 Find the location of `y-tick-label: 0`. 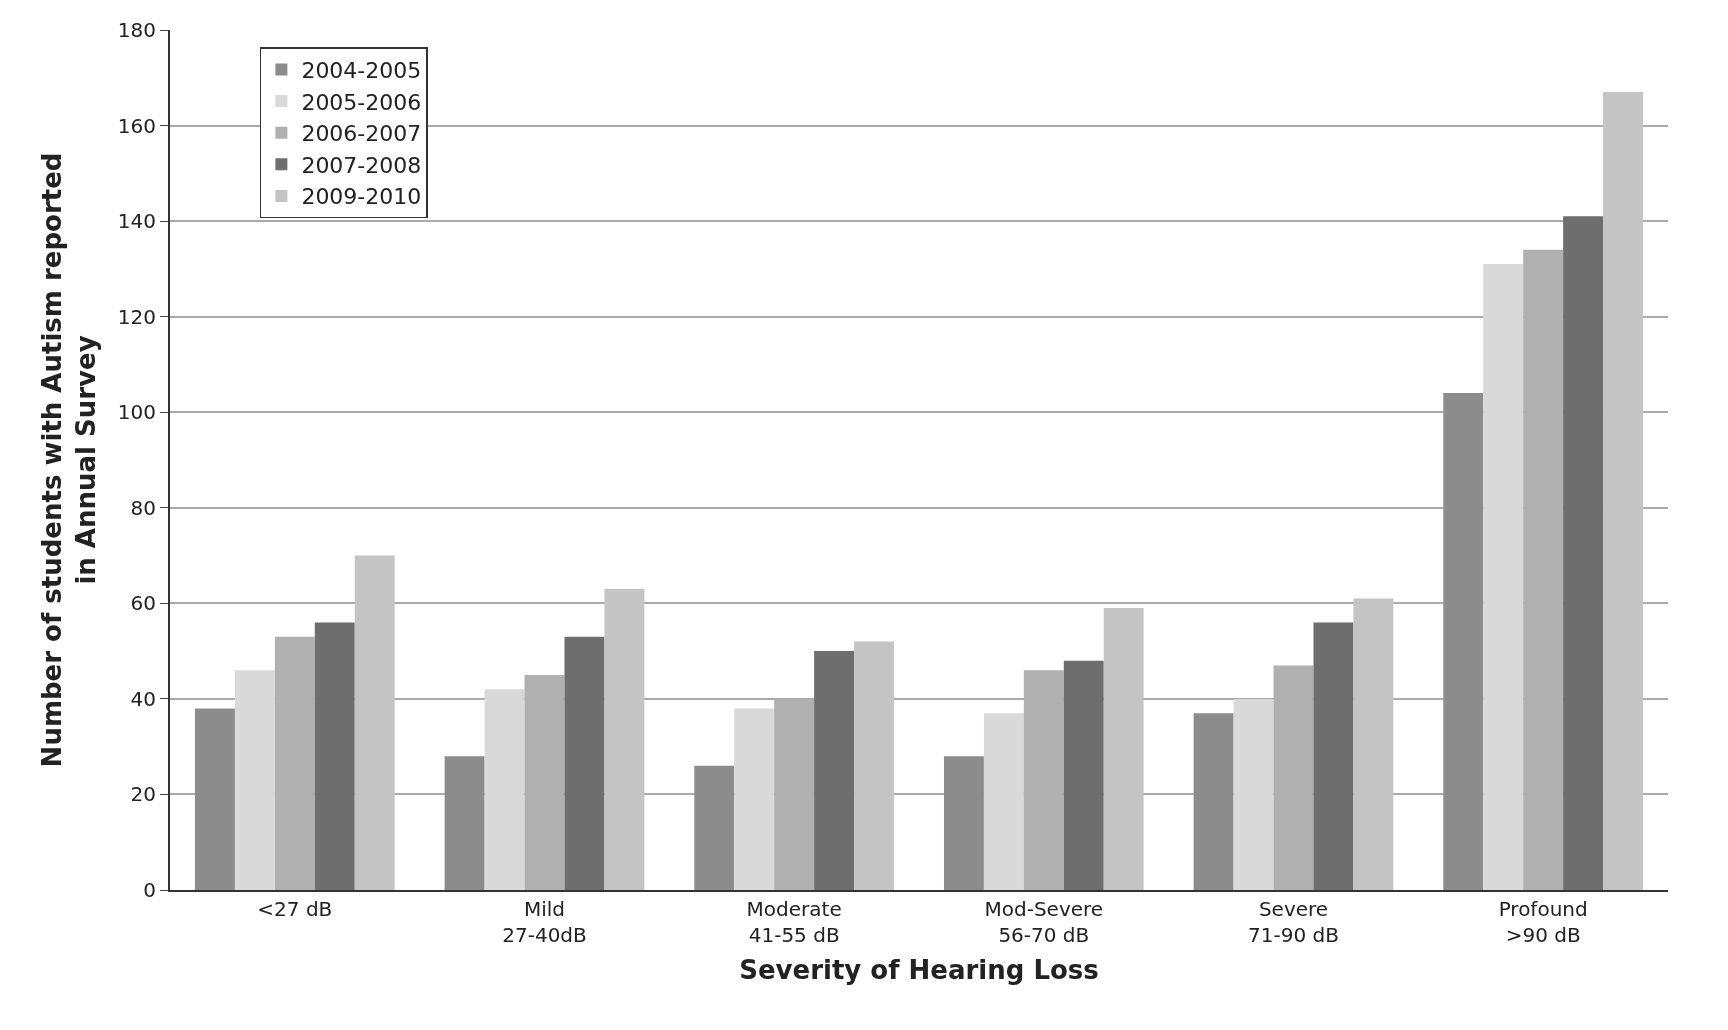

y-tick-label: 0 is located at coordinates (149, 890).